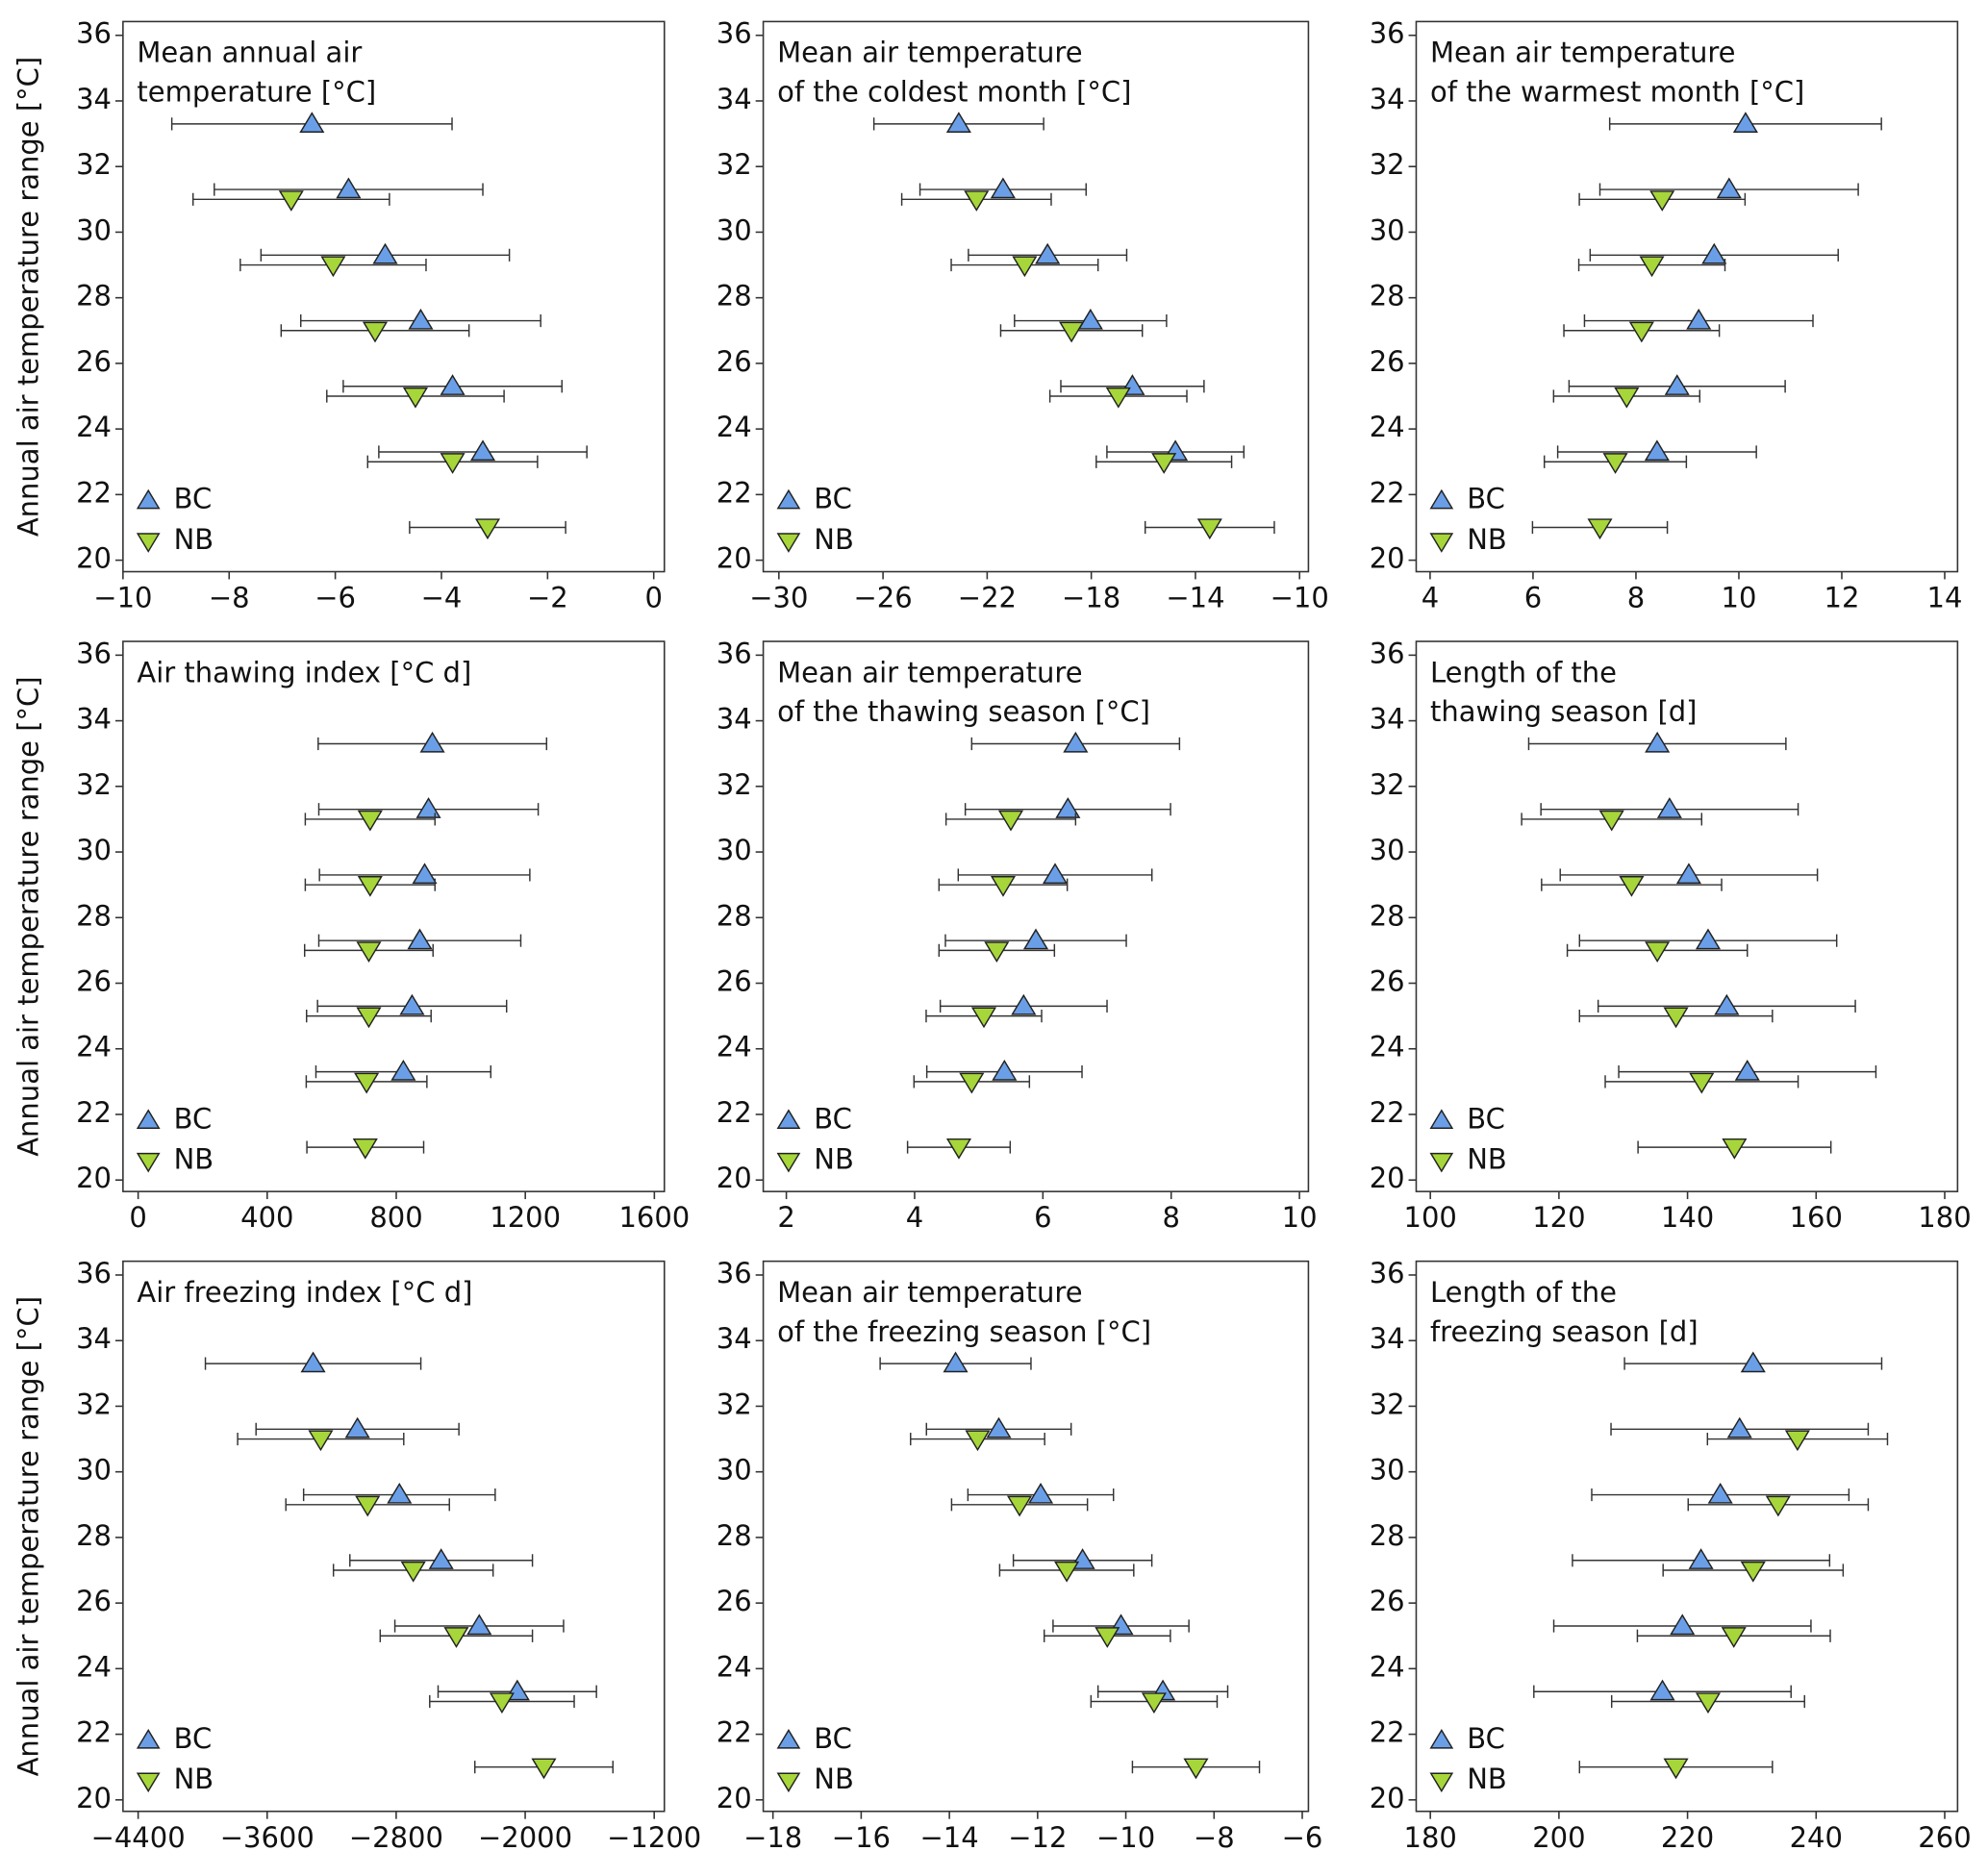 The height and width of the screenshot is (1876, 1988). I want to click on panel-title: Mean air temperature, so click(930, 53).